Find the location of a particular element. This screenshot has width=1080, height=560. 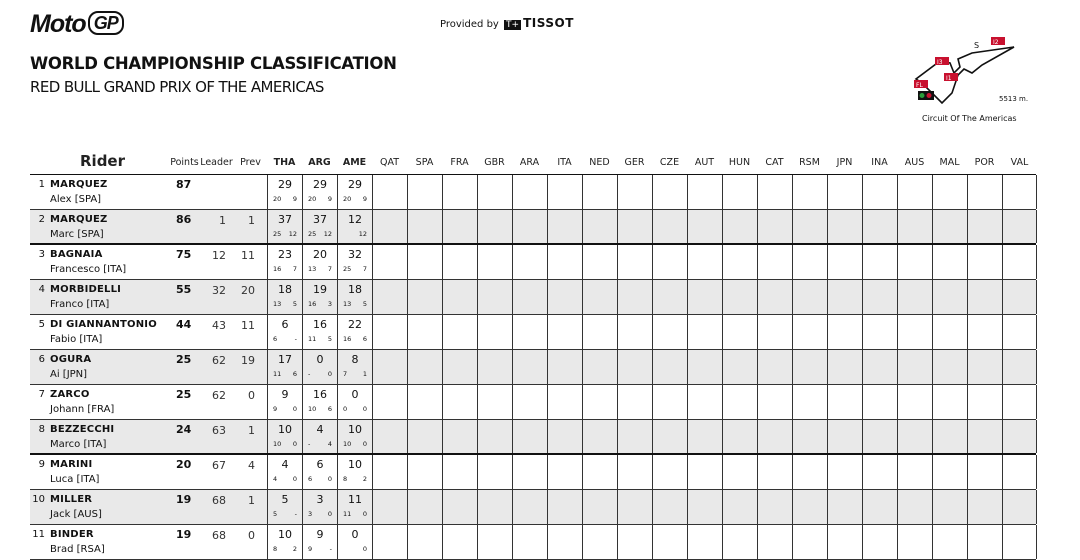

race-cell-ame: 12 12 is located at coordinates (354, 226).